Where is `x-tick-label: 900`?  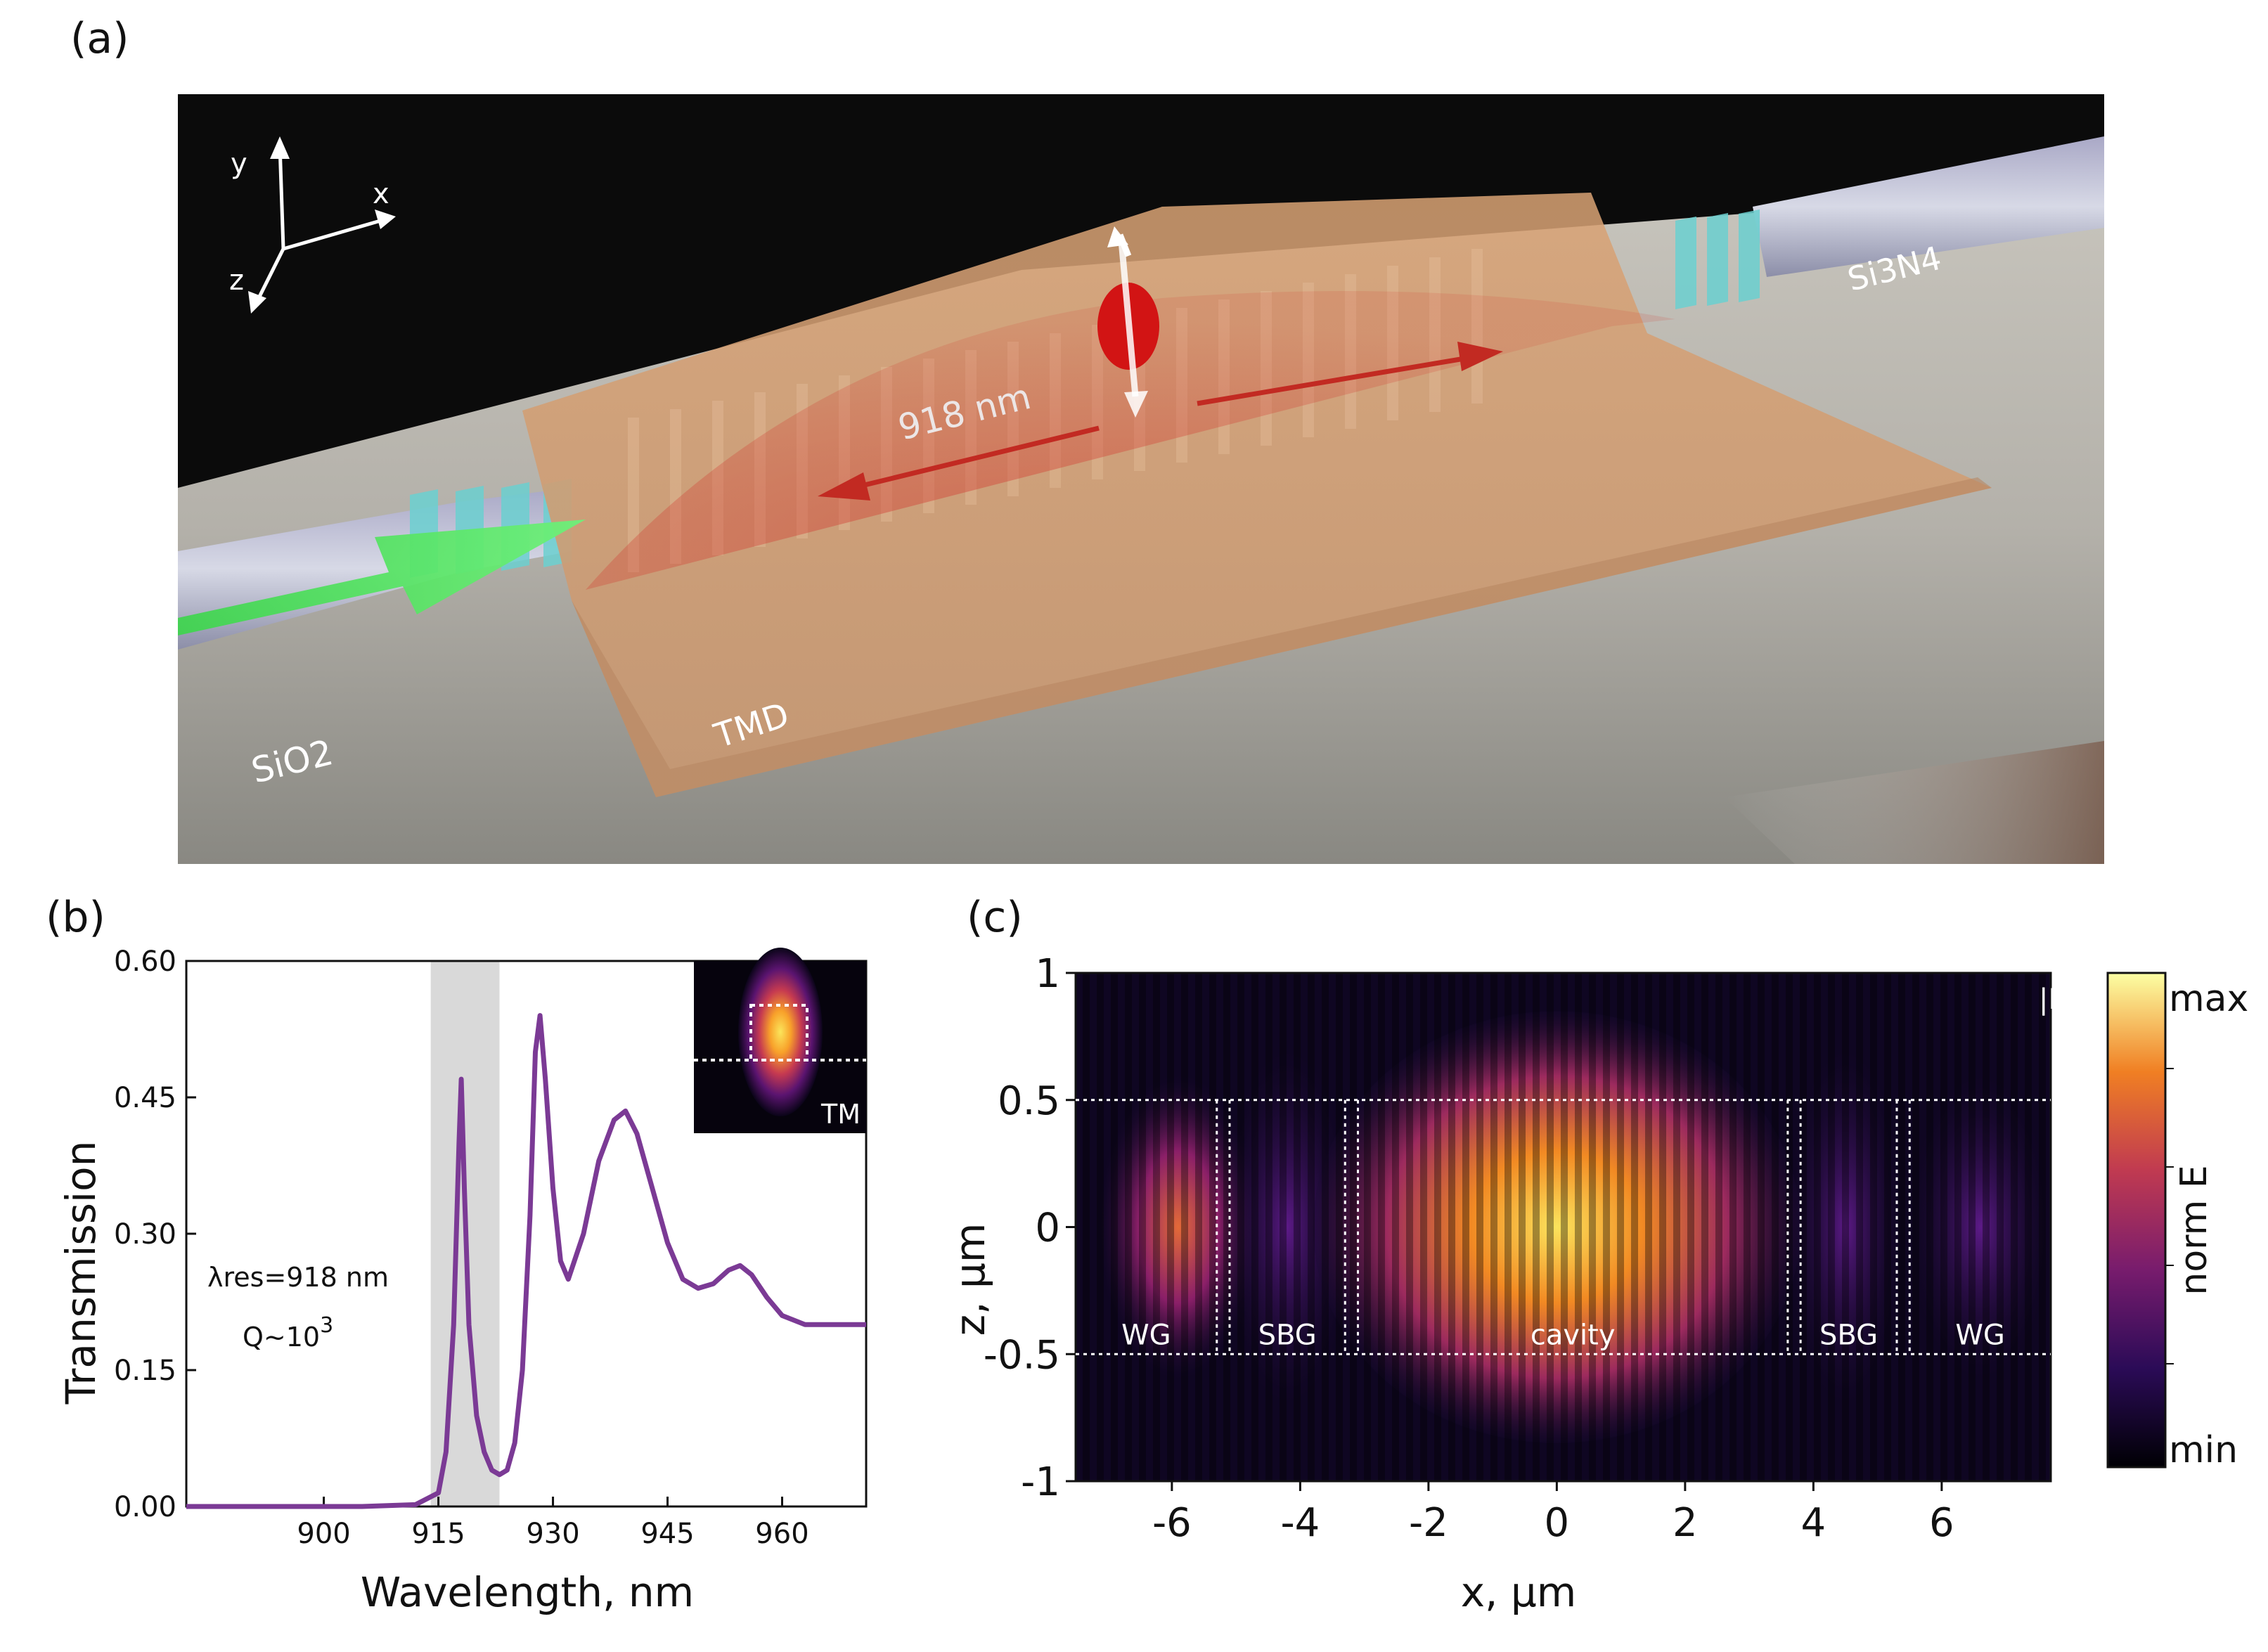
x-tick-label: 900 is located at coordinates (323, 1534).